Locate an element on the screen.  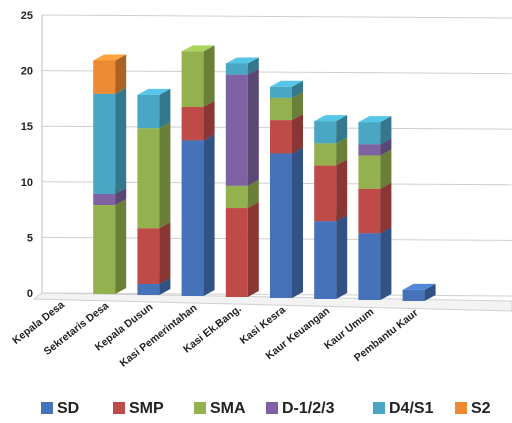
y-tick-label: 5 is located at coordinates (30, 238).